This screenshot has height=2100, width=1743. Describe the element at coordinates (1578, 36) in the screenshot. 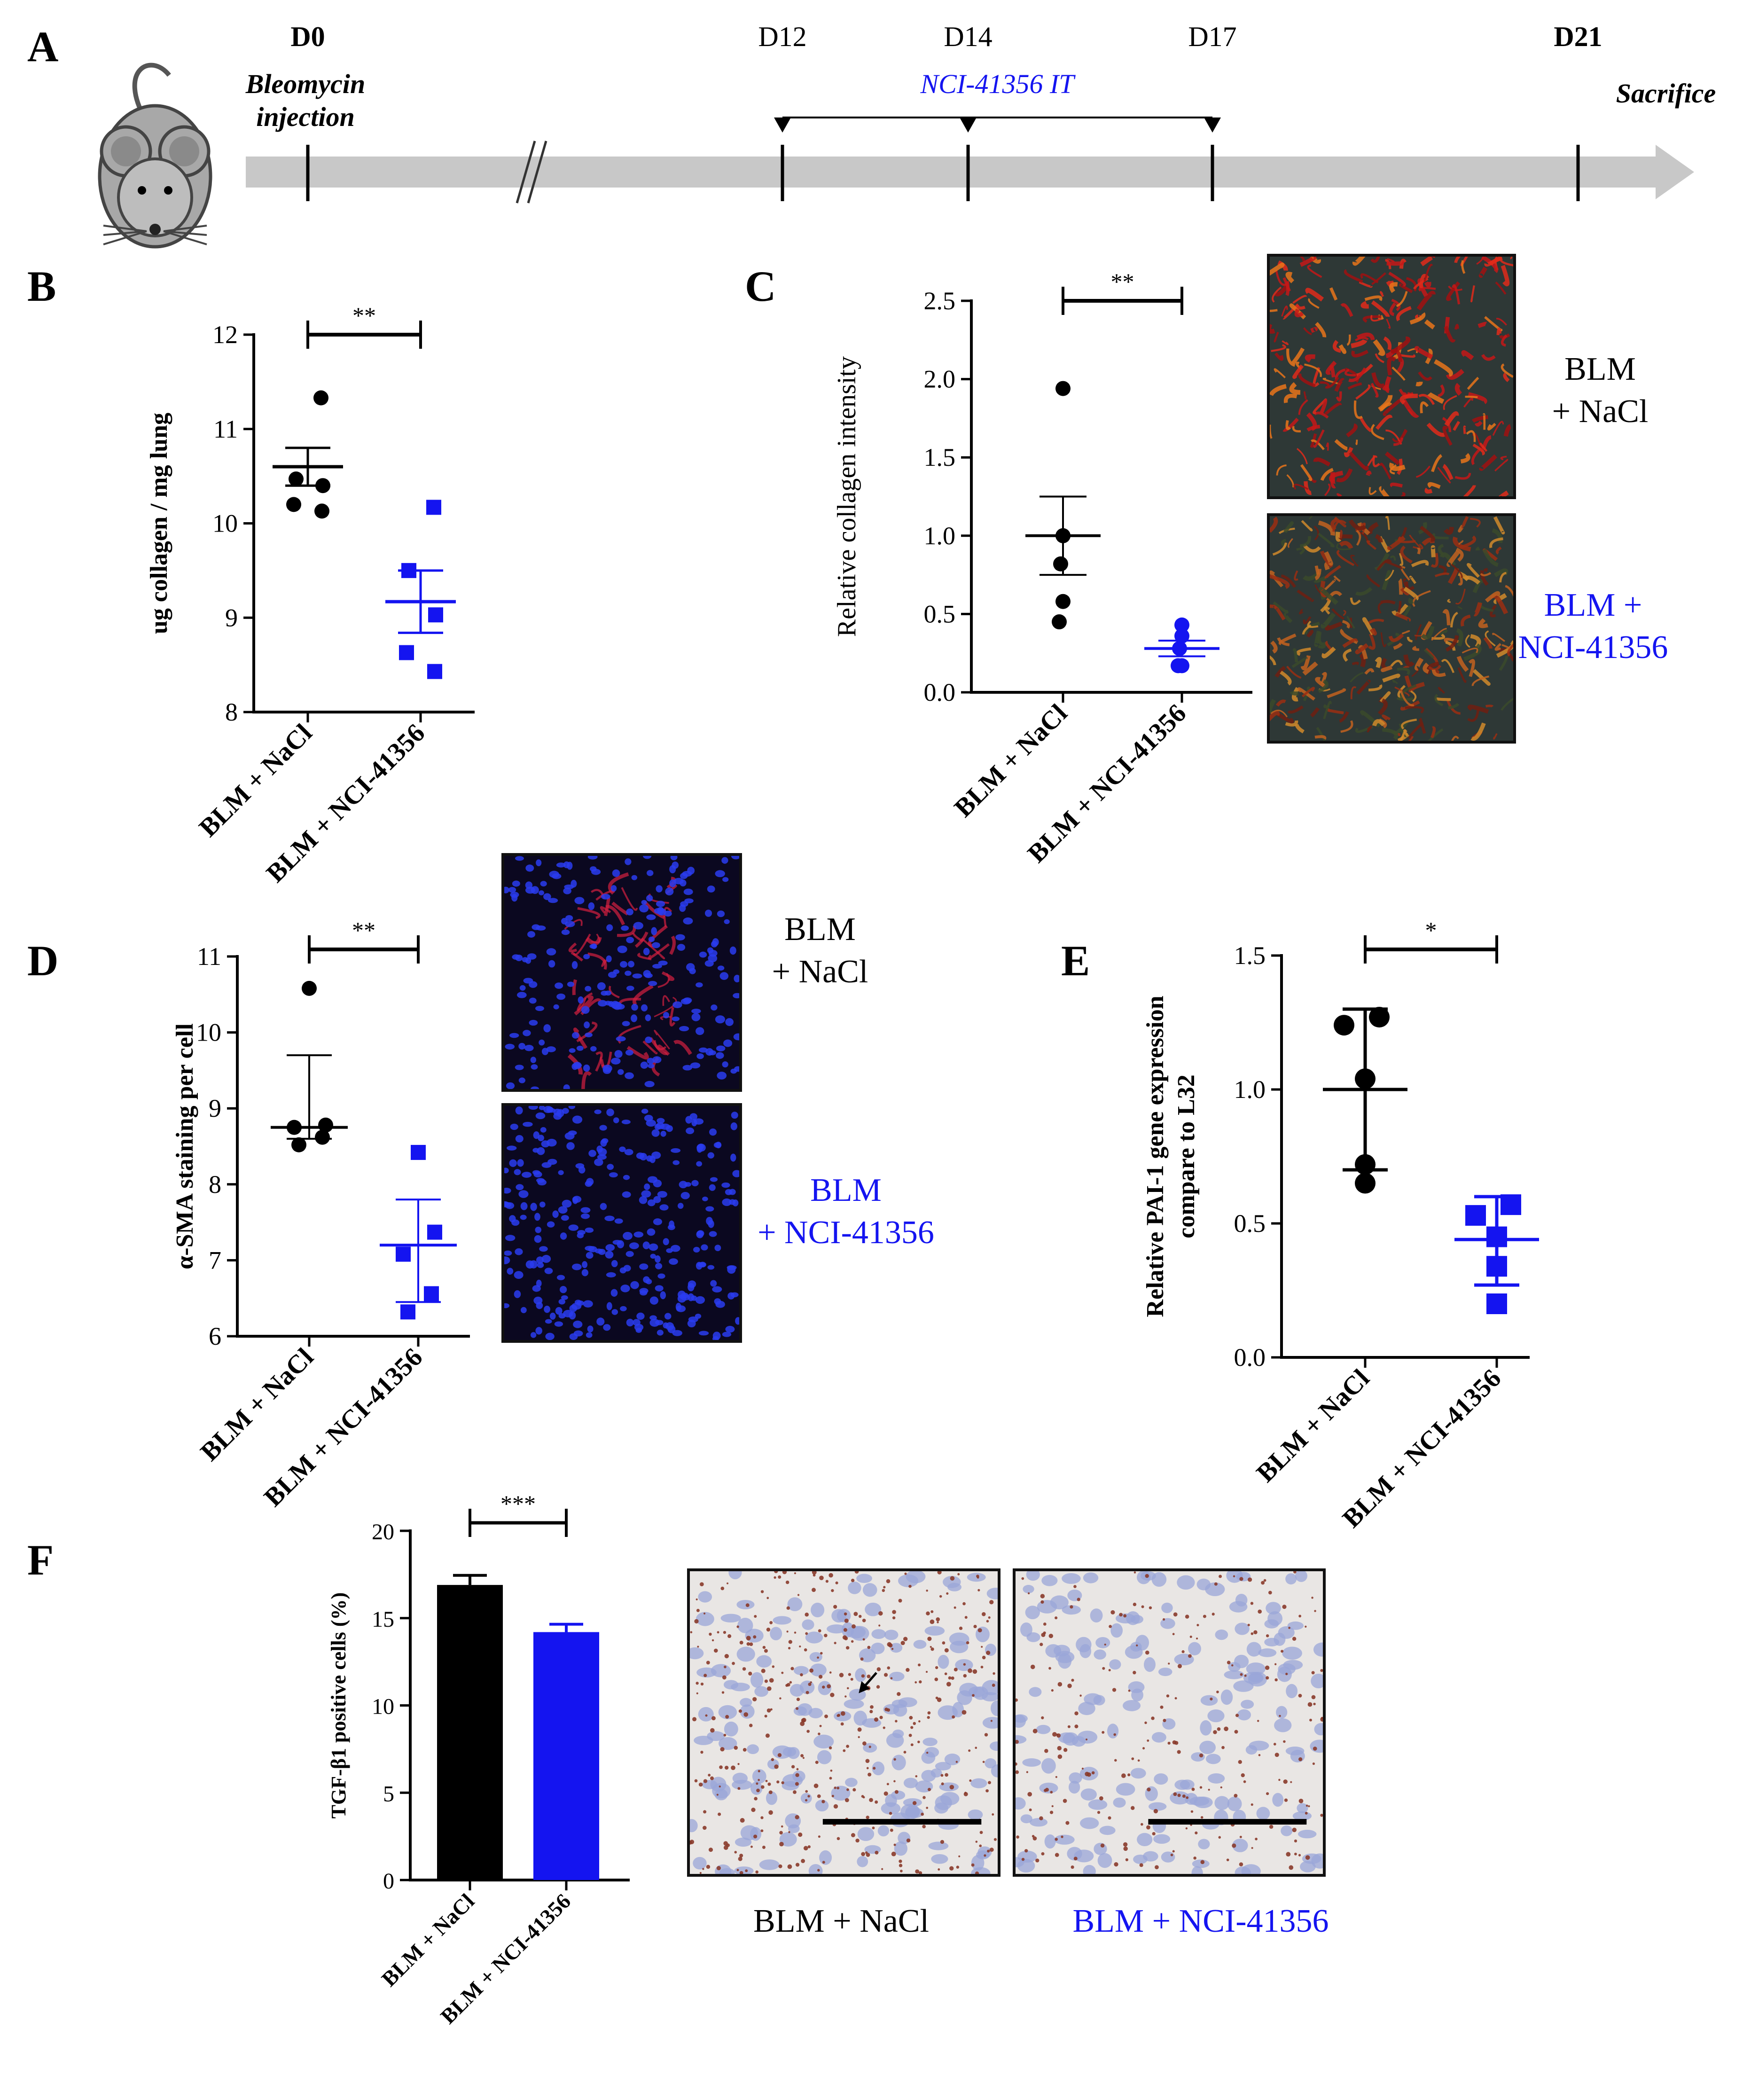

I see `timeline-day-label: D21` at that location.